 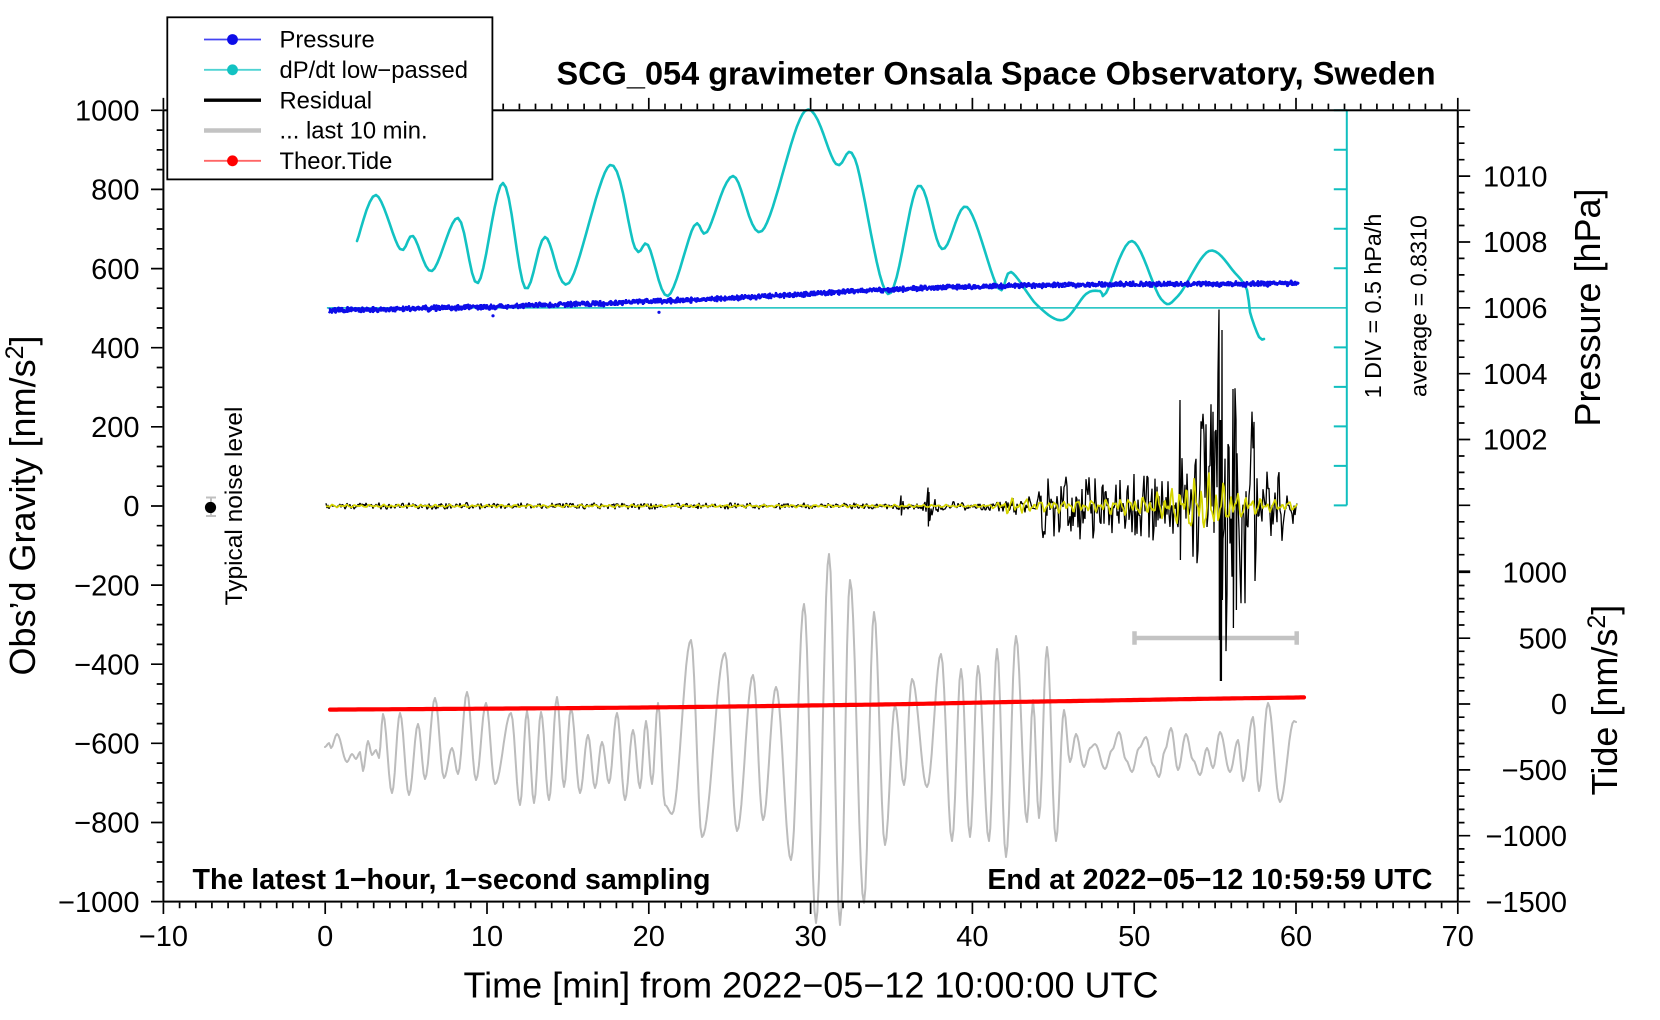 I want to click on svg-text: −400, so click(x=106, y=665).